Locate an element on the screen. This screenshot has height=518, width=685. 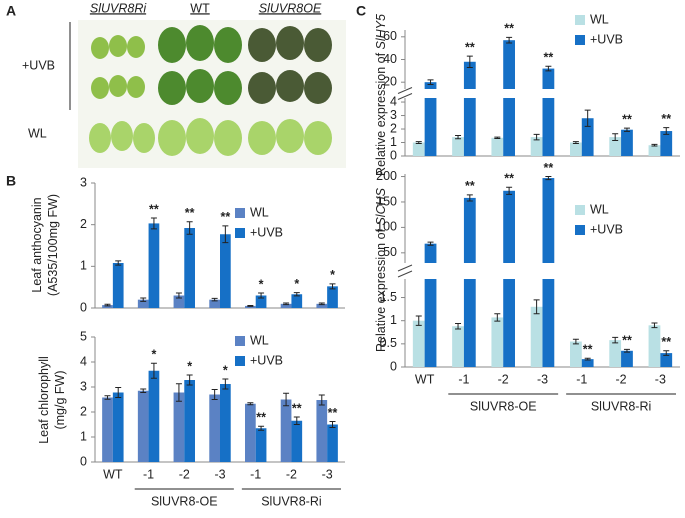
y-tick-label: 3 is located at coordinates (393, 115).